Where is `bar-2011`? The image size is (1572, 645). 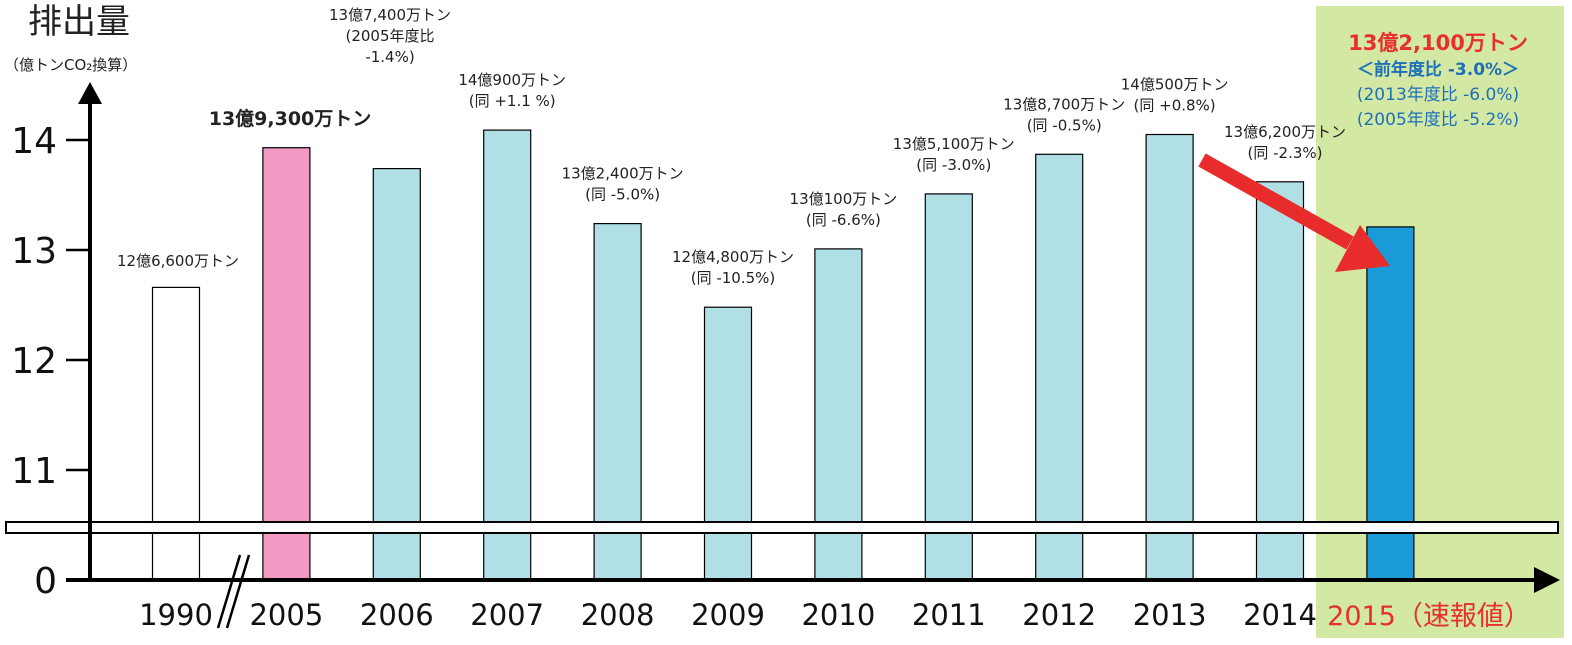 bar-2011 is located at coordinates (948, 386).